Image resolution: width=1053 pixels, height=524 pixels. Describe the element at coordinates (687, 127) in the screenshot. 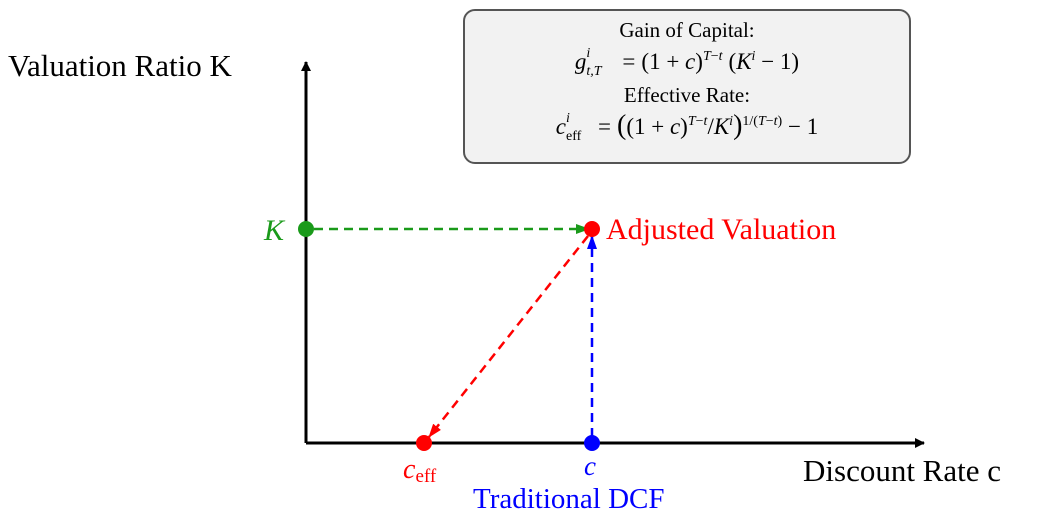

I see `rate-formula: c i eff = ((1 + c)T−t/Ki)1/(T−t) − 1` at that location.